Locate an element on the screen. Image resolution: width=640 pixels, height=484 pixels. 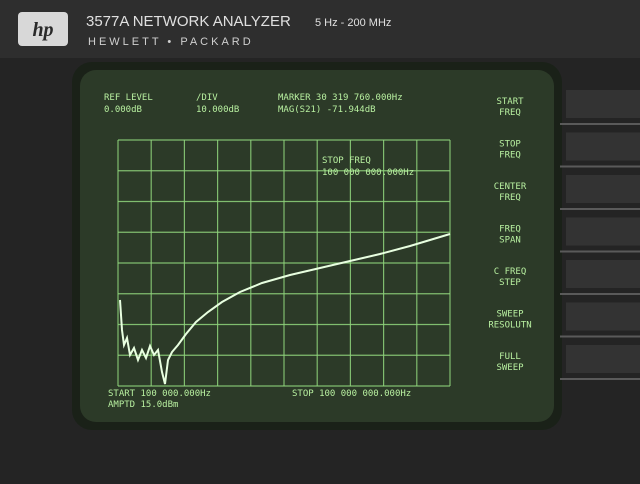
softkey-line: C FREQ is located at coordinates (510, 272).